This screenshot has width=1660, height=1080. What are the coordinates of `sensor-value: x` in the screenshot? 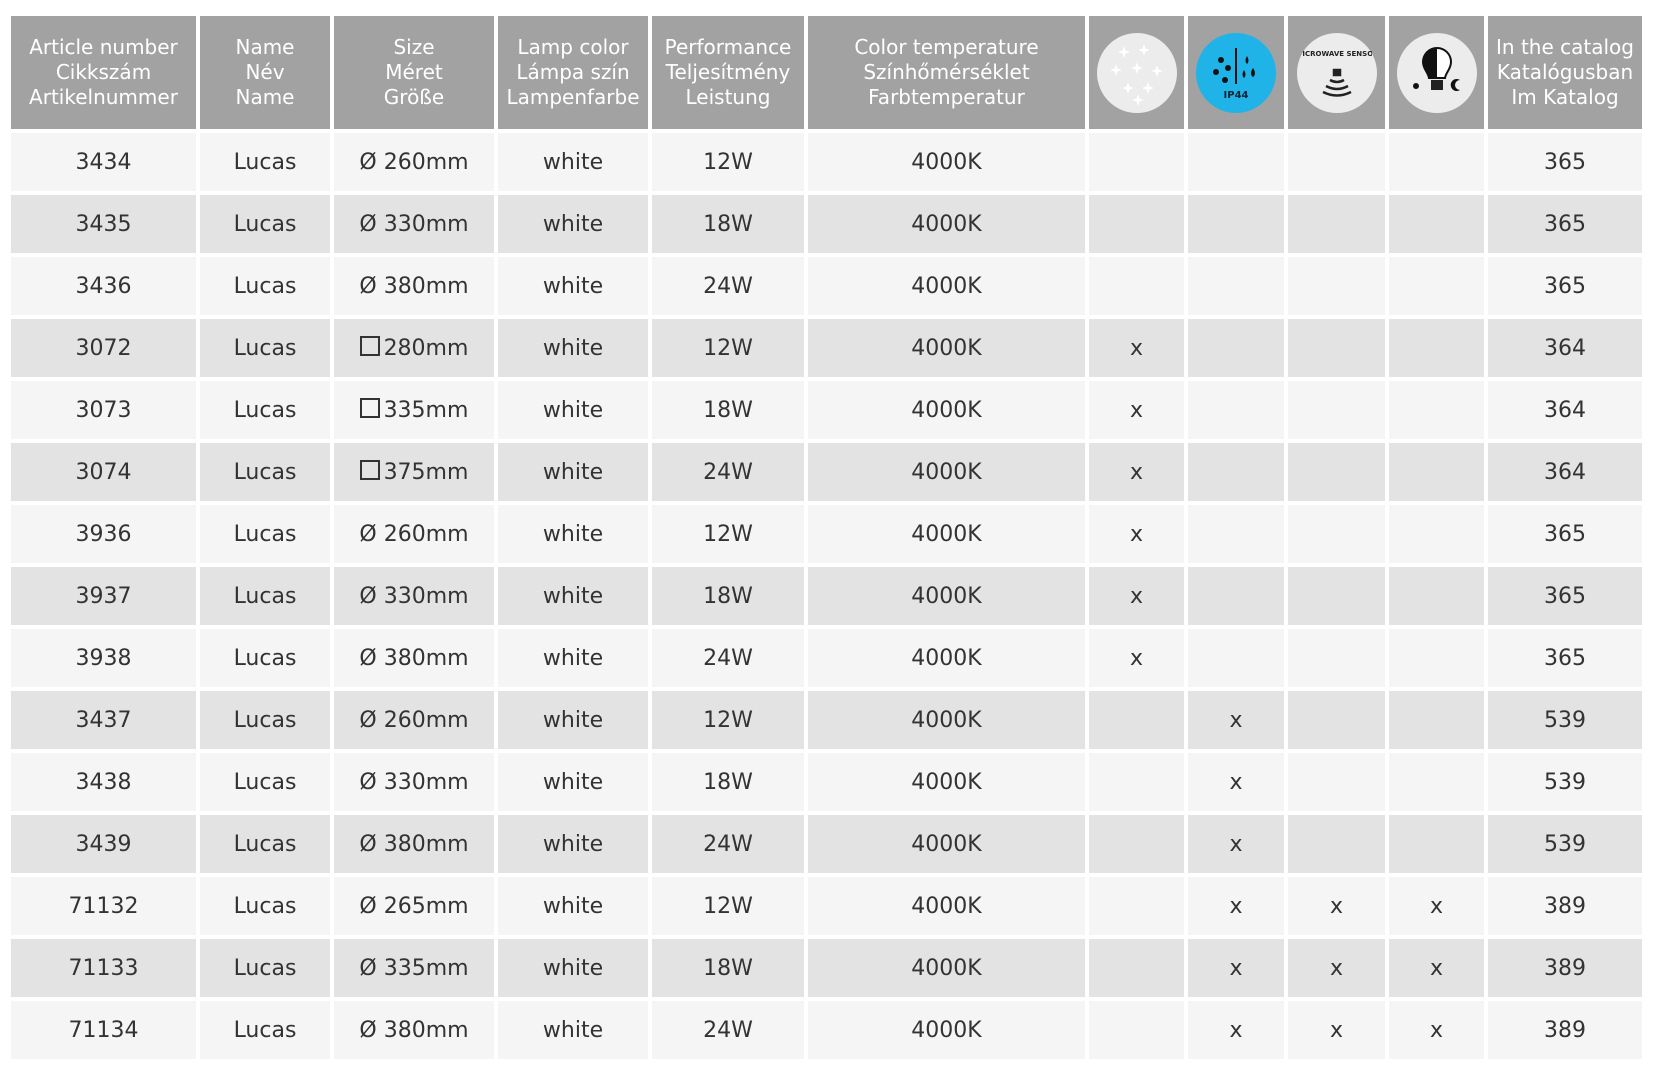 It's located at (1336, 1030).